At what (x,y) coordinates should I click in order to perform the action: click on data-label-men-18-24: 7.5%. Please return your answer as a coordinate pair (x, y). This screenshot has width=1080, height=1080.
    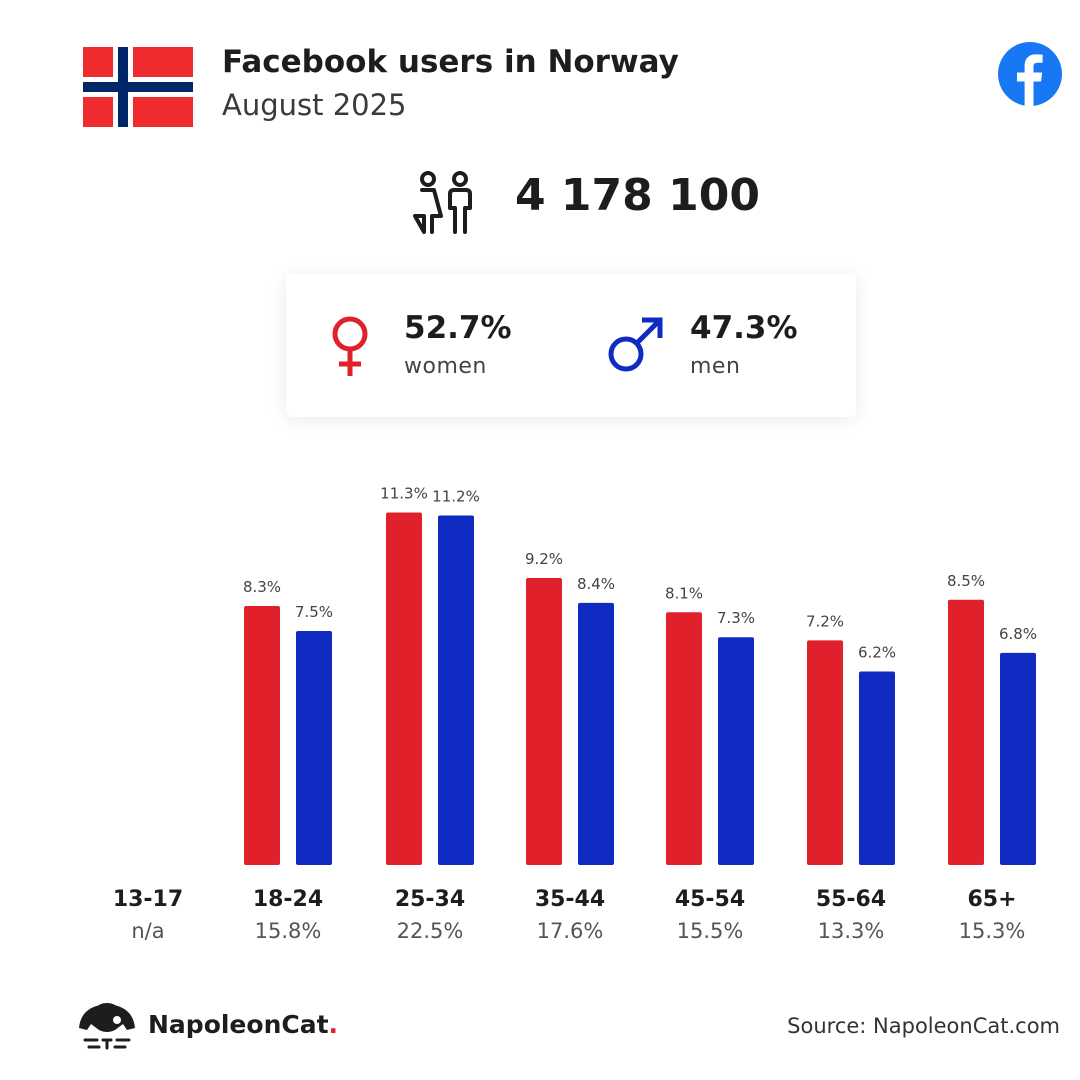
    Looking at the image, I should click on (314, 612).